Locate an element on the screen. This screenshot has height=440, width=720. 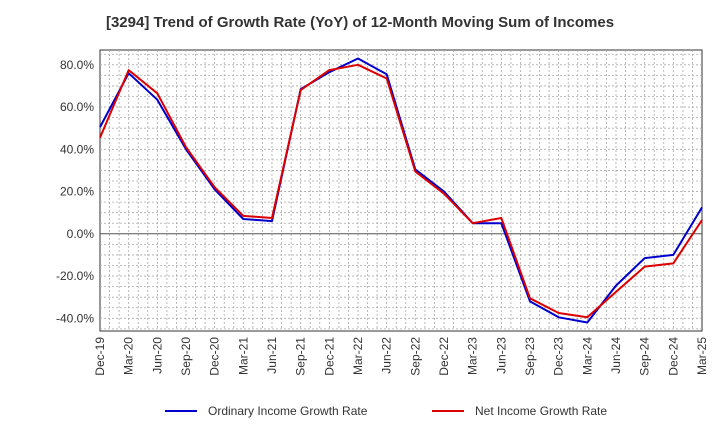
legend-label: Ordinary Income Growth Rate is located at coordinates (288, 411).